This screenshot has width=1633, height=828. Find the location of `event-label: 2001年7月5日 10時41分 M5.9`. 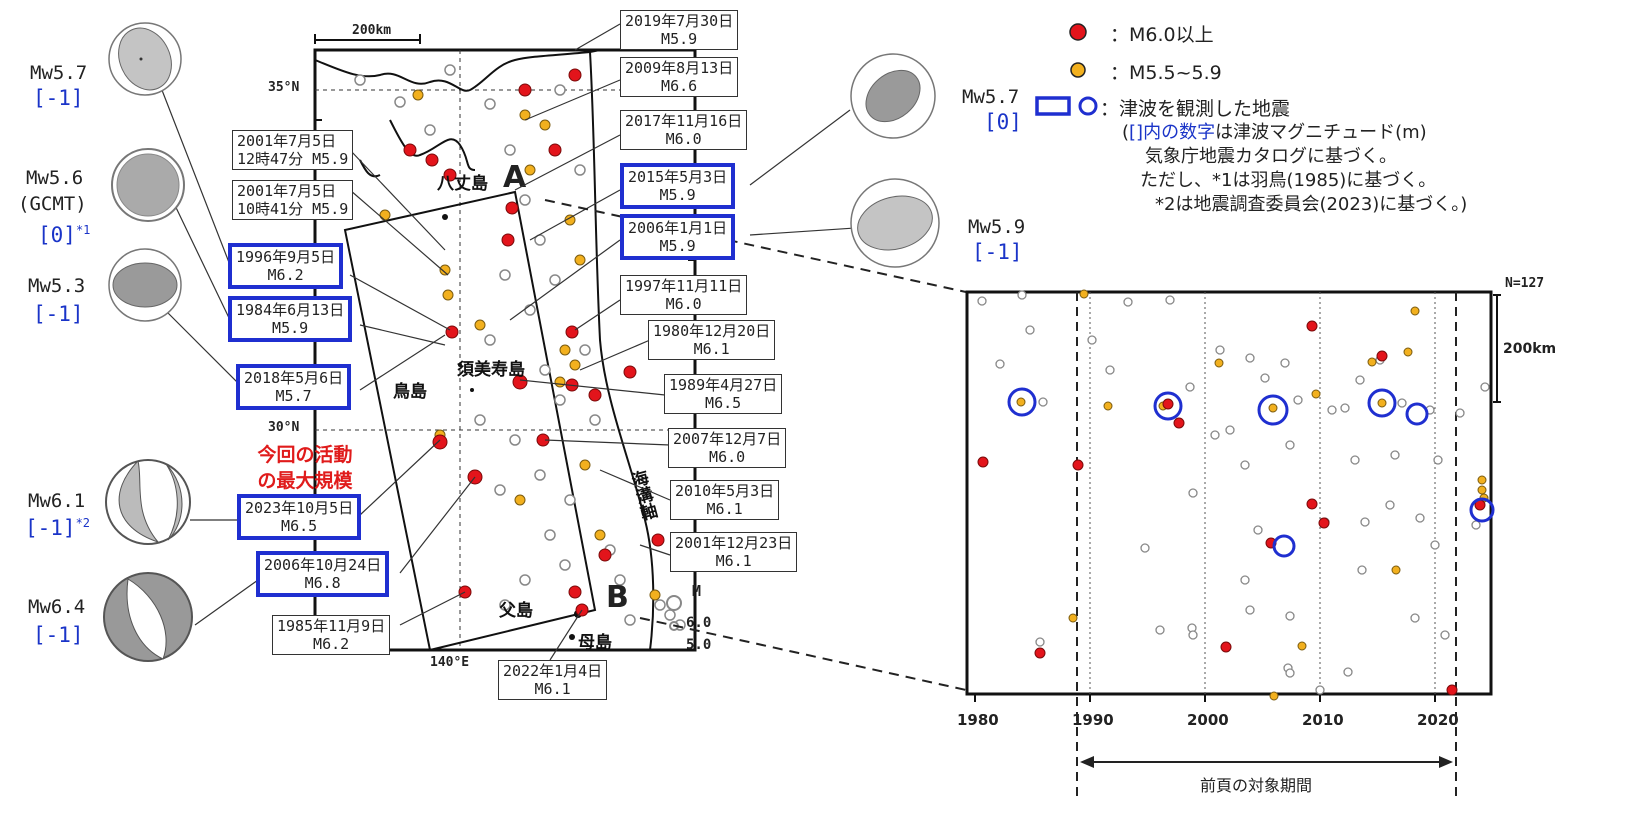

event-label: 2001年7月5日 10時41分 M5.9 is located at coordinates (293, 200).